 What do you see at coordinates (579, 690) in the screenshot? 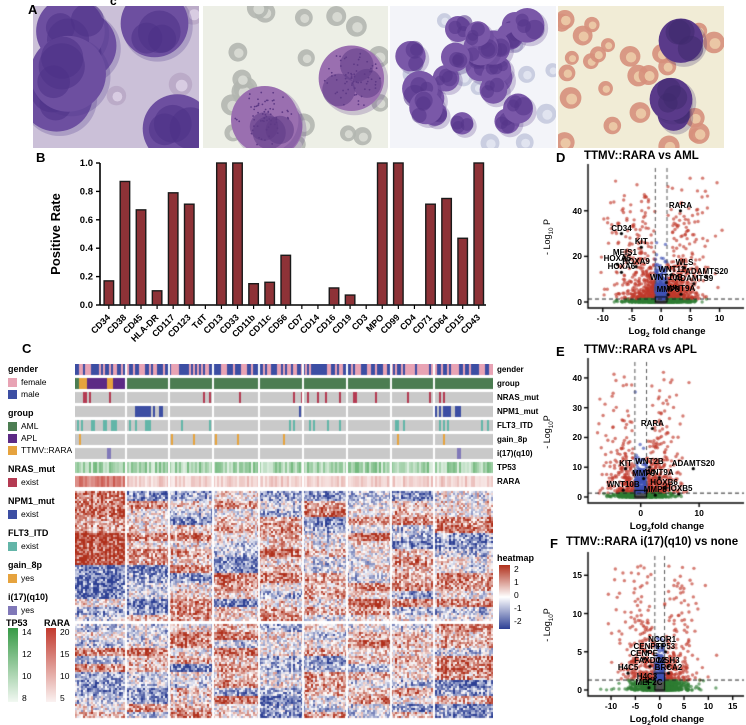
I see `volcano-ytick: 0` at bounding box center [579, 690].